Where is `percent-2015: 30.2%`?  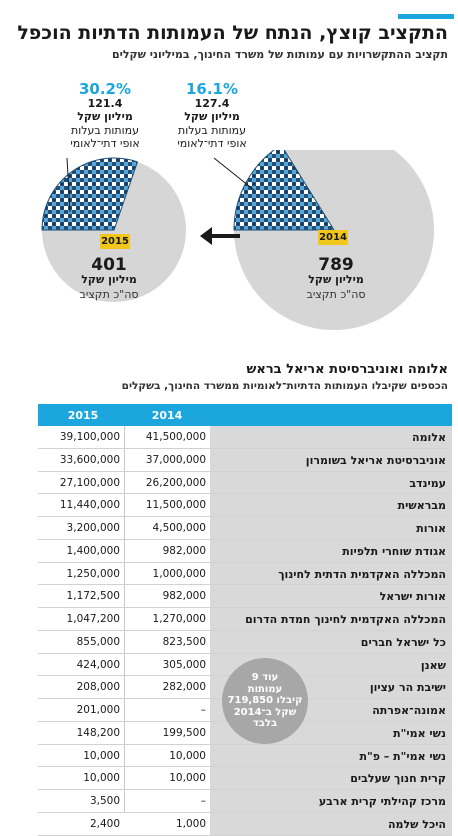 percent-2015: 30.2% is located at coordinates (105, 89).